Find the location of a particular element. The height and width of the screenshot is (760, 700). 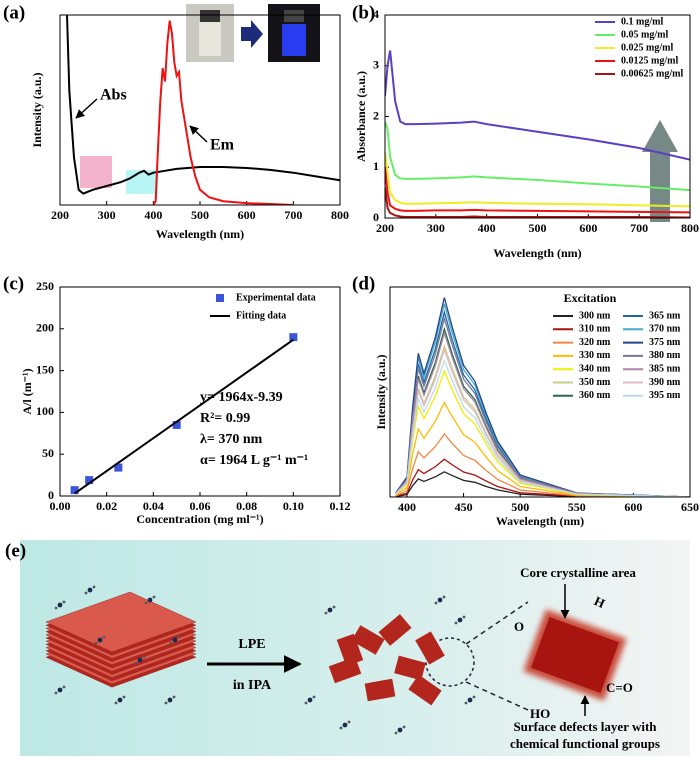

highlight-box is located at coordinates (96, 172).